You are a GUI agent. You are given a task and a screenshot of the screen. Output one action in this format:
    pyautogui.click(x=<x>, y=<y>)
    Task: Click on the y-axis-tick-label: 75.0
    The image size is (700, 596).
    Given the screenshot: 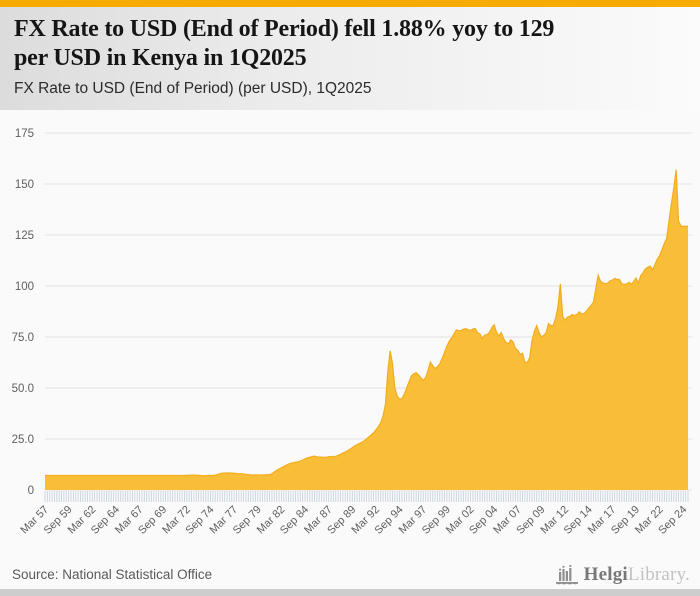 What is the action you would take?
    pyautogui.click(x=23, y=338)
    